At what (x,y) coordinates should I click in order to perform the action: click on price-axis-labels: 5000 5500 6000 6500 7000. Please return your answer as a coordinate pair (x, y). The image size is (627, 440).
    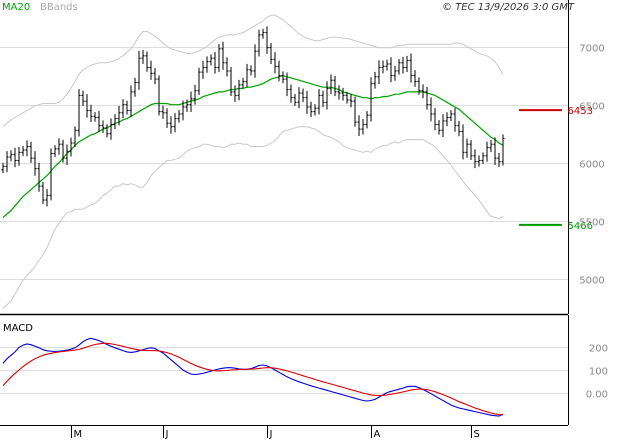
    Looking at the image, I should click on (591, 165).